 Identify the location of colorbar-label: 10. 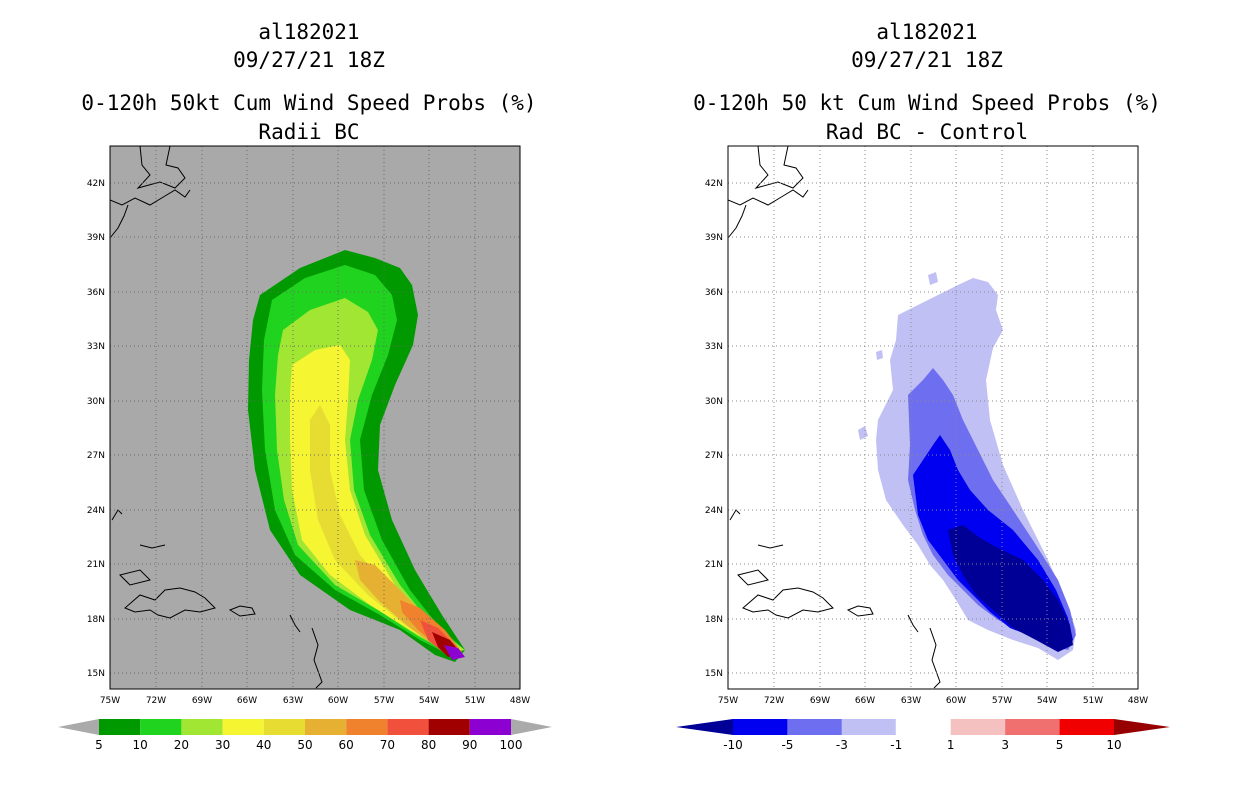
(1113, 745).